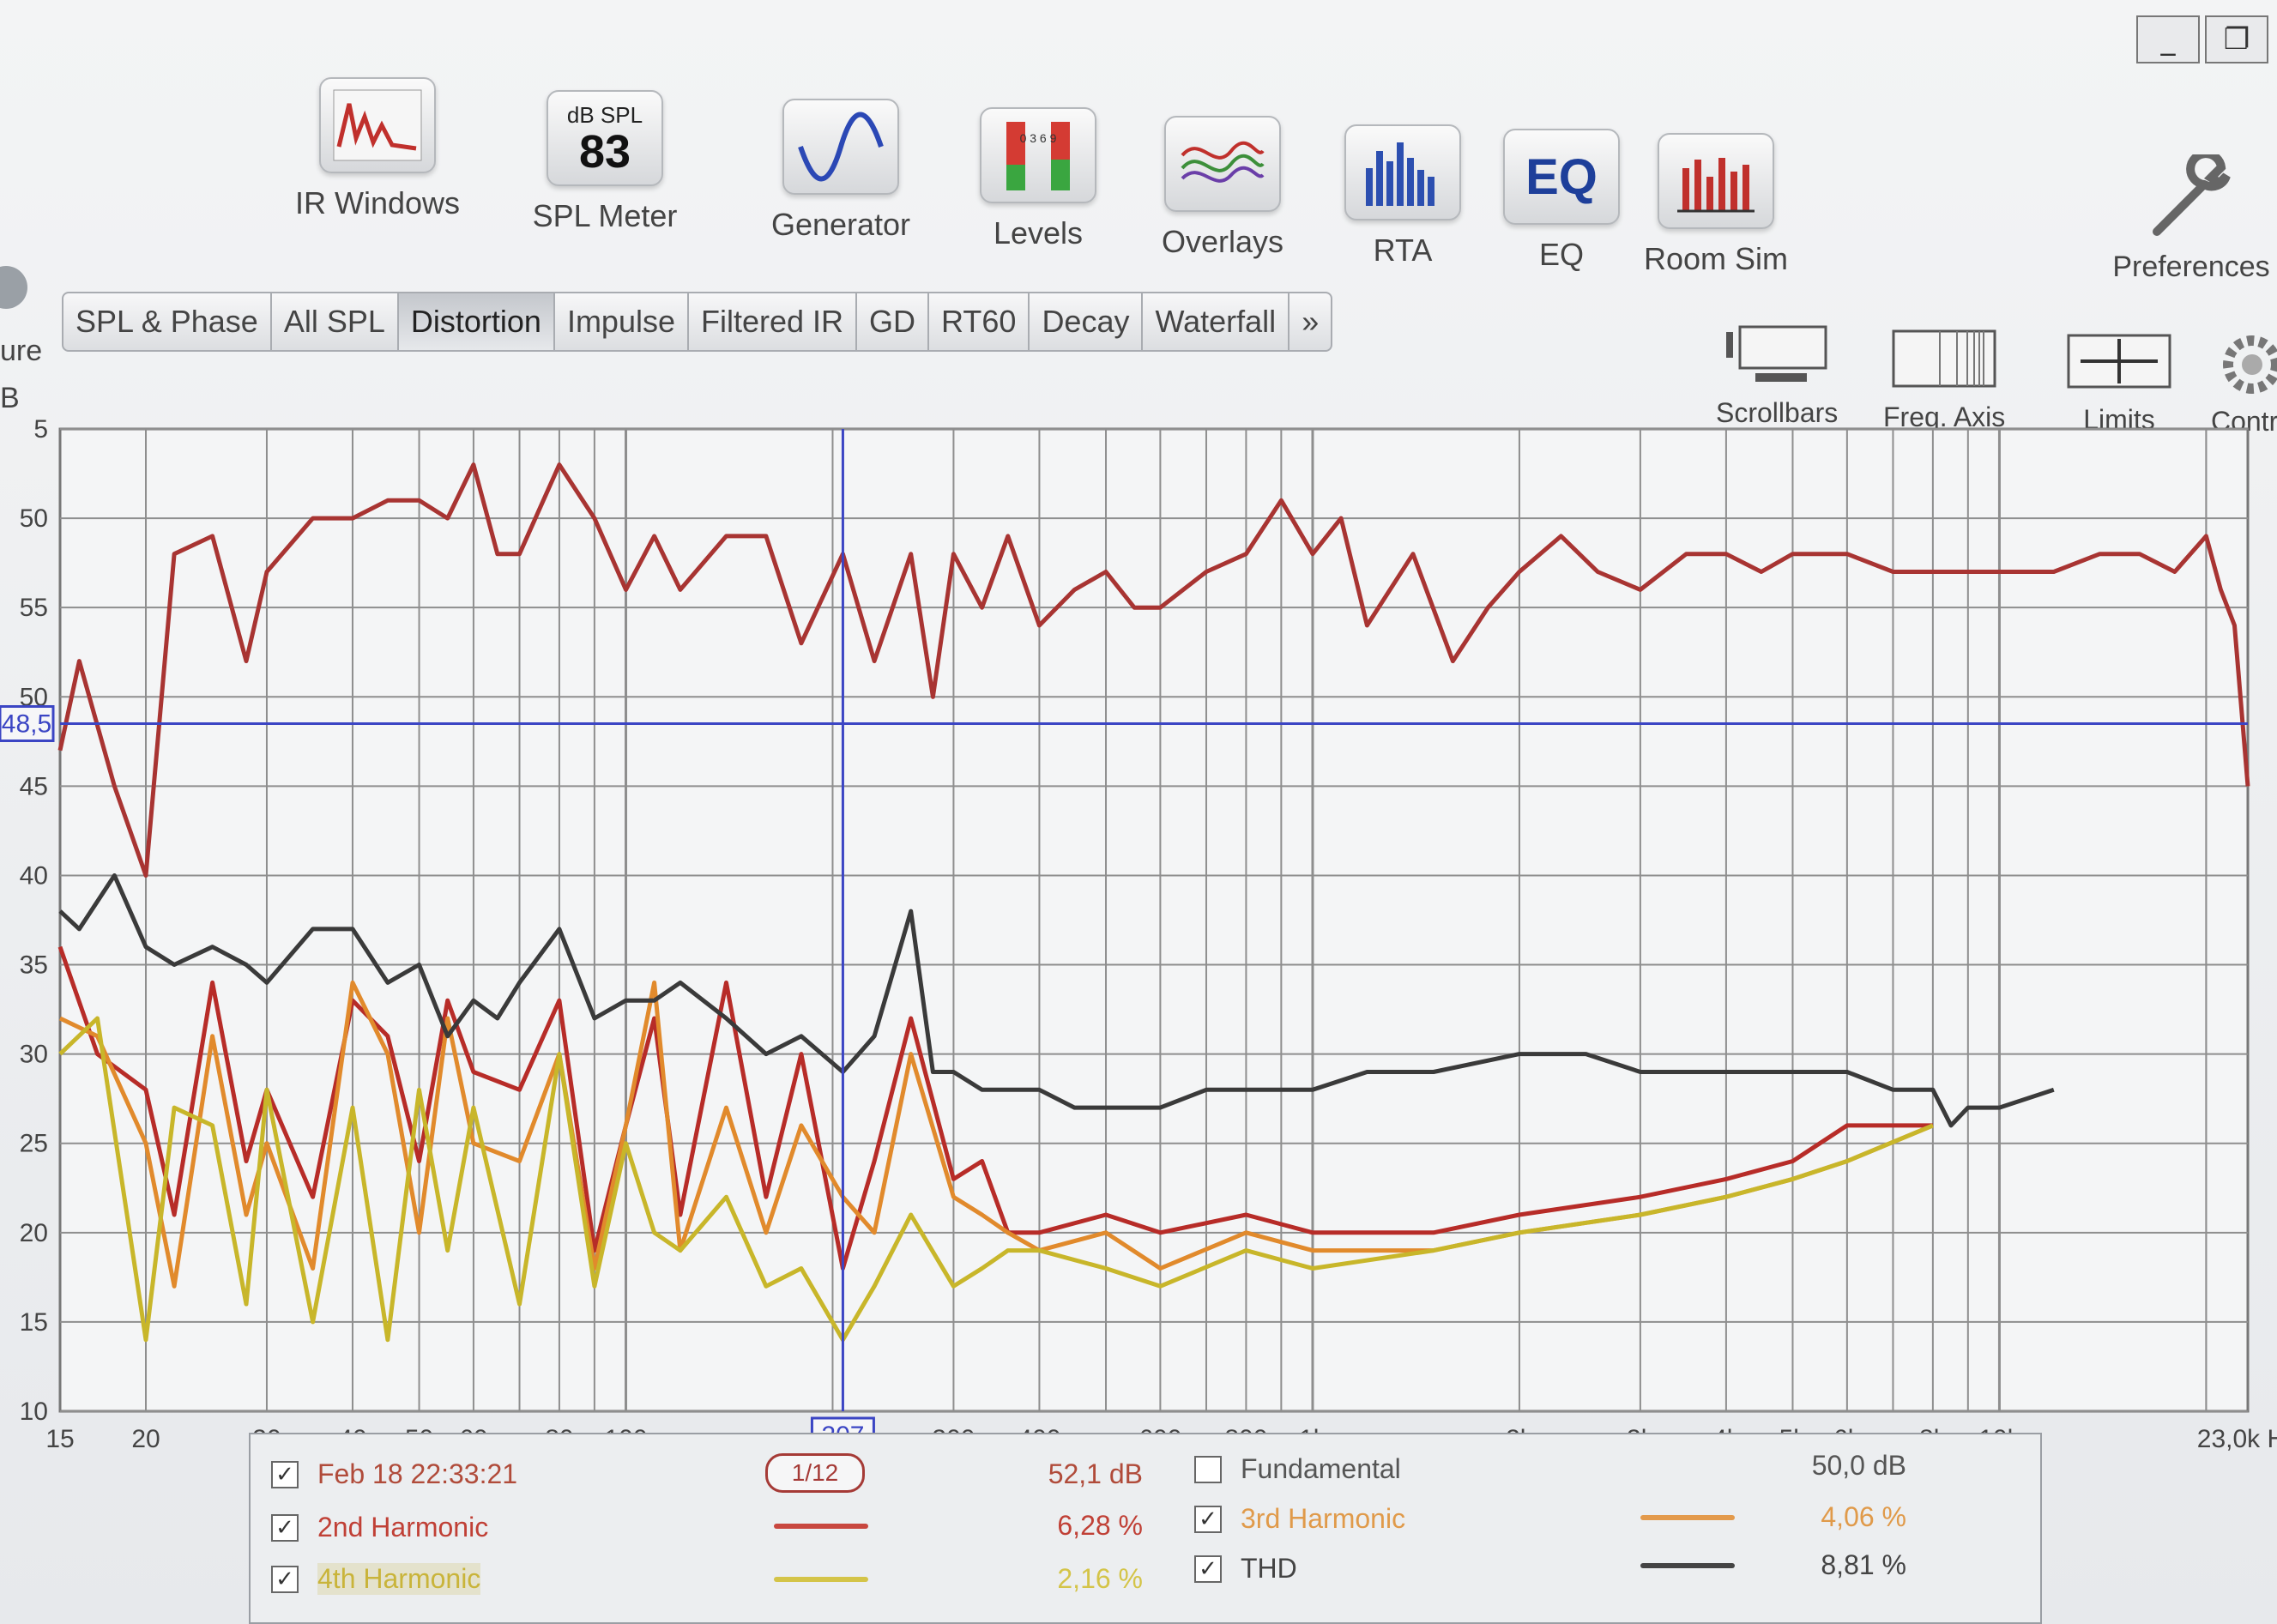  I want to click on series-line-thd, so click(1056, 1000).